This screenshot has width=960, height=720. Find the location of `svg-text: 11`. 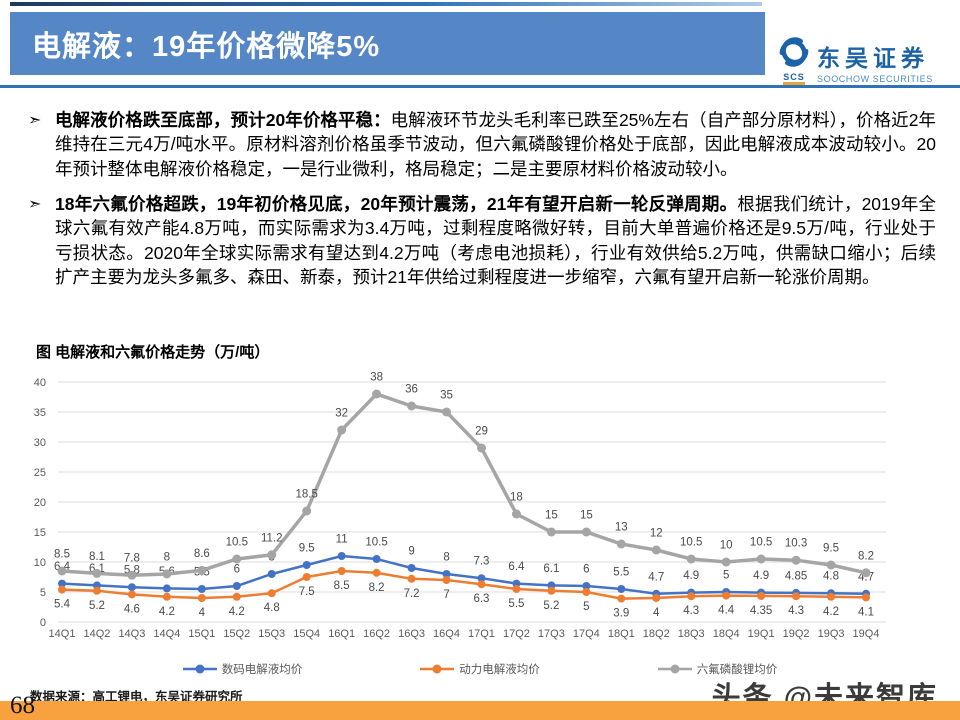

svg-text: 11 is located at coordinates (342, 540).